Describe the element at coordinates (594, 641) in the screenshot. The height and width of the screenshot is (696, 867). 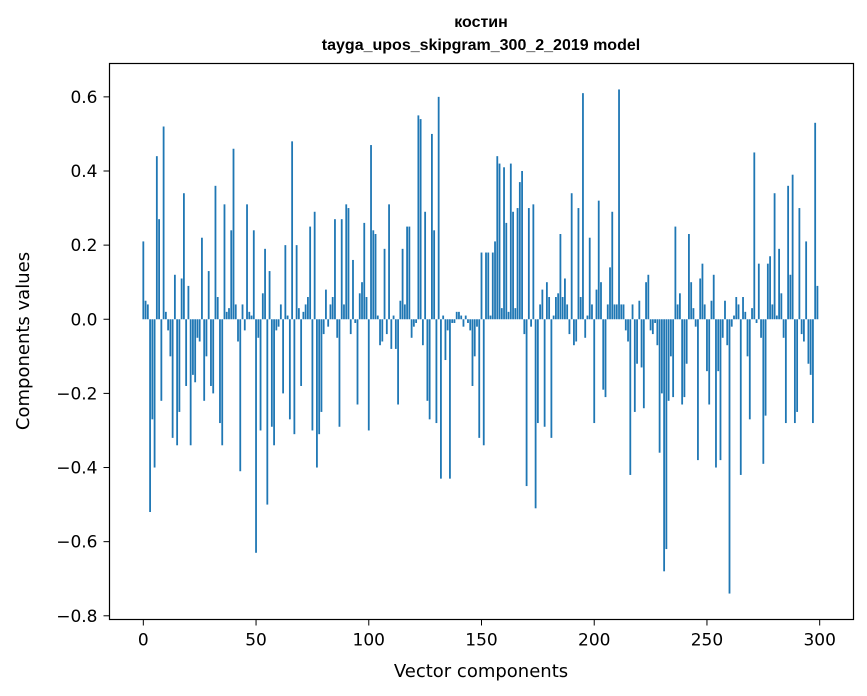
I see `x-tick-label: 200` at that location.